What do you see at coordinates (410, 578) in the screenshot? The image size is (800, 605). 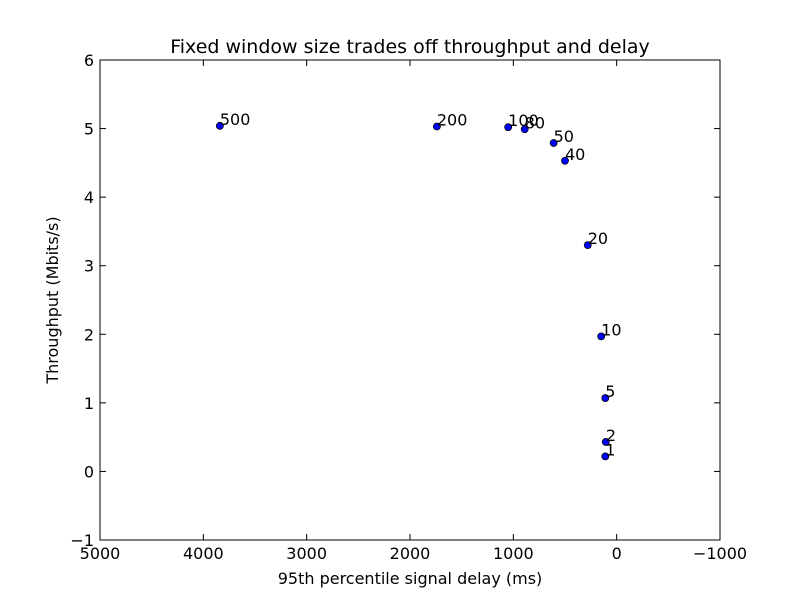 I see `x-axis-label: 95th percentile signal delay (ms)` at bounding box center [410, 578].